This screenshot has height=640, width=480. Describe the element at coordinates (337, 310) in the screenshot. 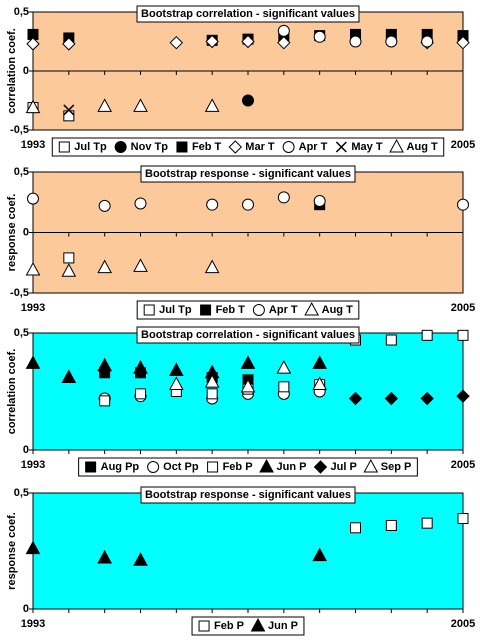

I see `legend-label: Aug T` at that location.